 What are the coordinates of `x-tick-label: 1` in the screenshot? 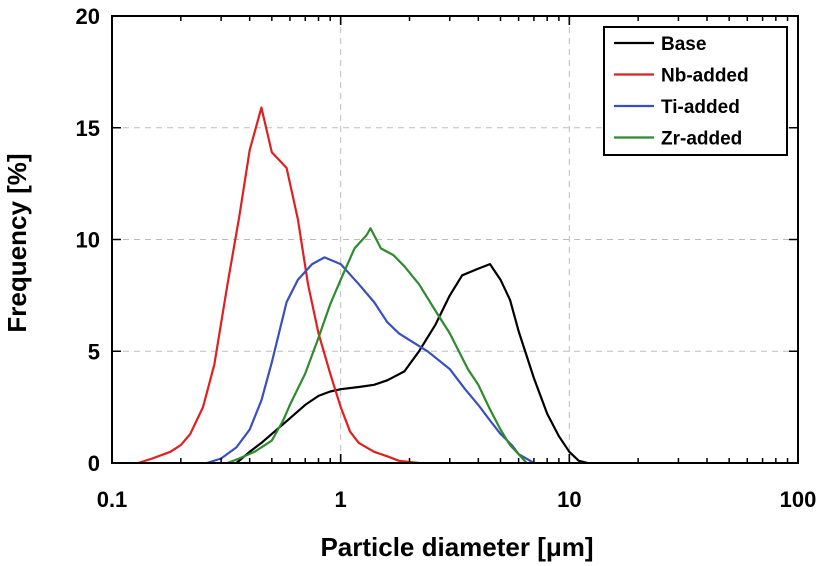 It's located at (341, 499).